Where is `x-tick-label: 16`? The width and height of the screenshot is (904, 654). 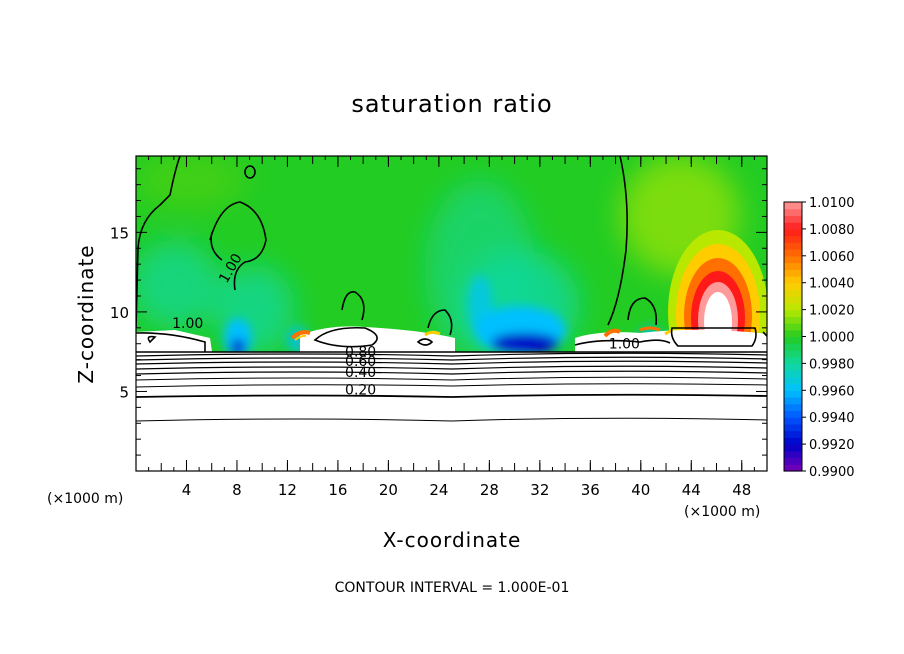
x-tick-label: 16 is located at coordinates (337, 490).